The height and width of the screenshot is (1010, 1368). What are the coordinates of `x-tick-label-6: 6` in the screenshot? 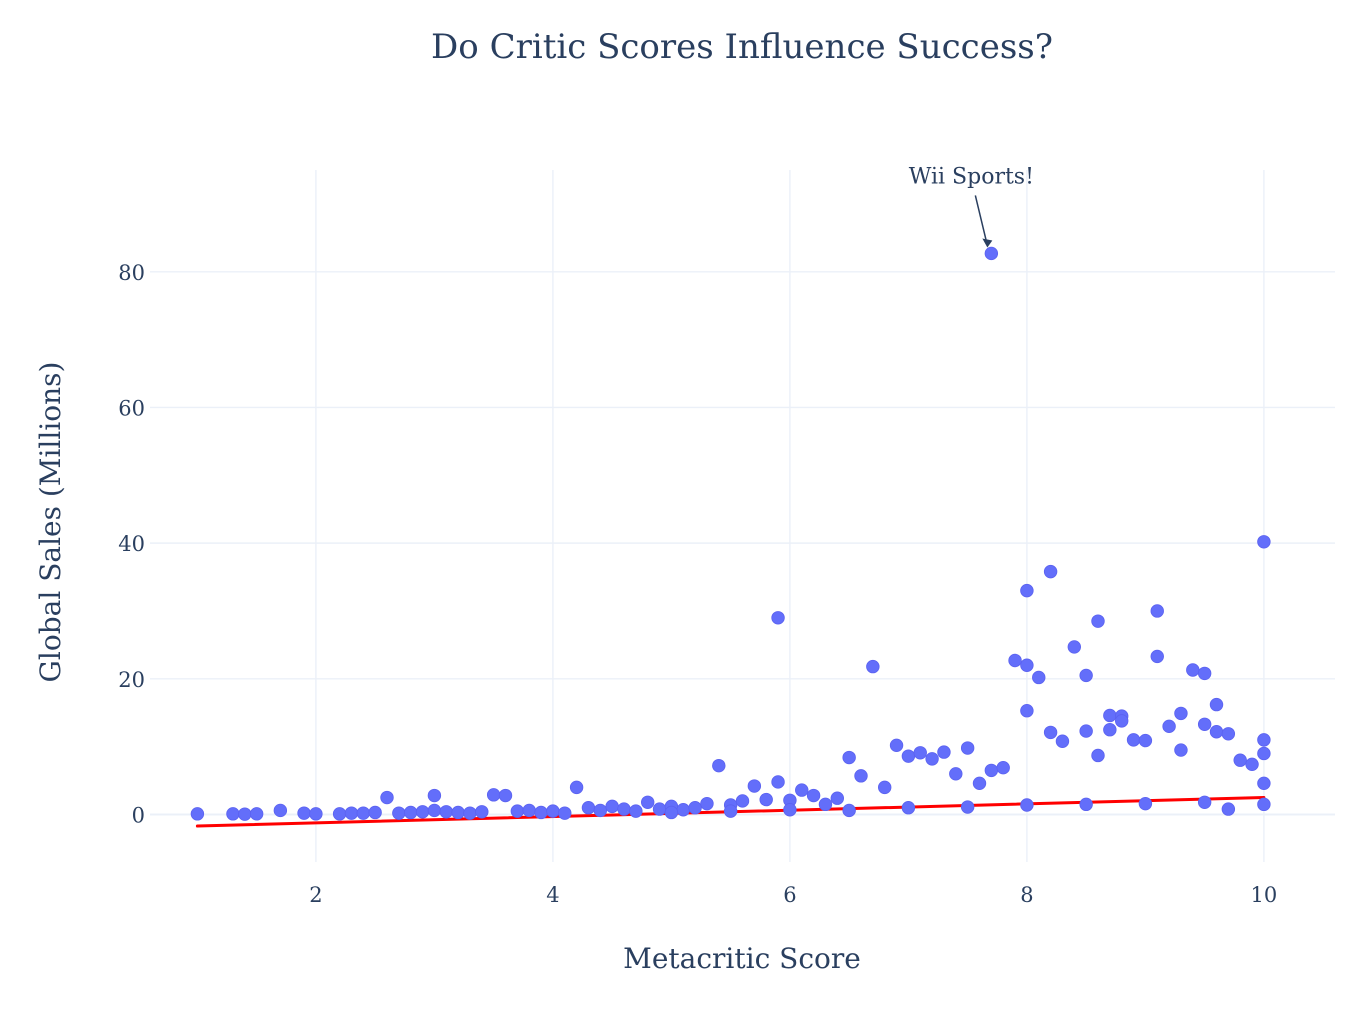 It's located at (789, 895).